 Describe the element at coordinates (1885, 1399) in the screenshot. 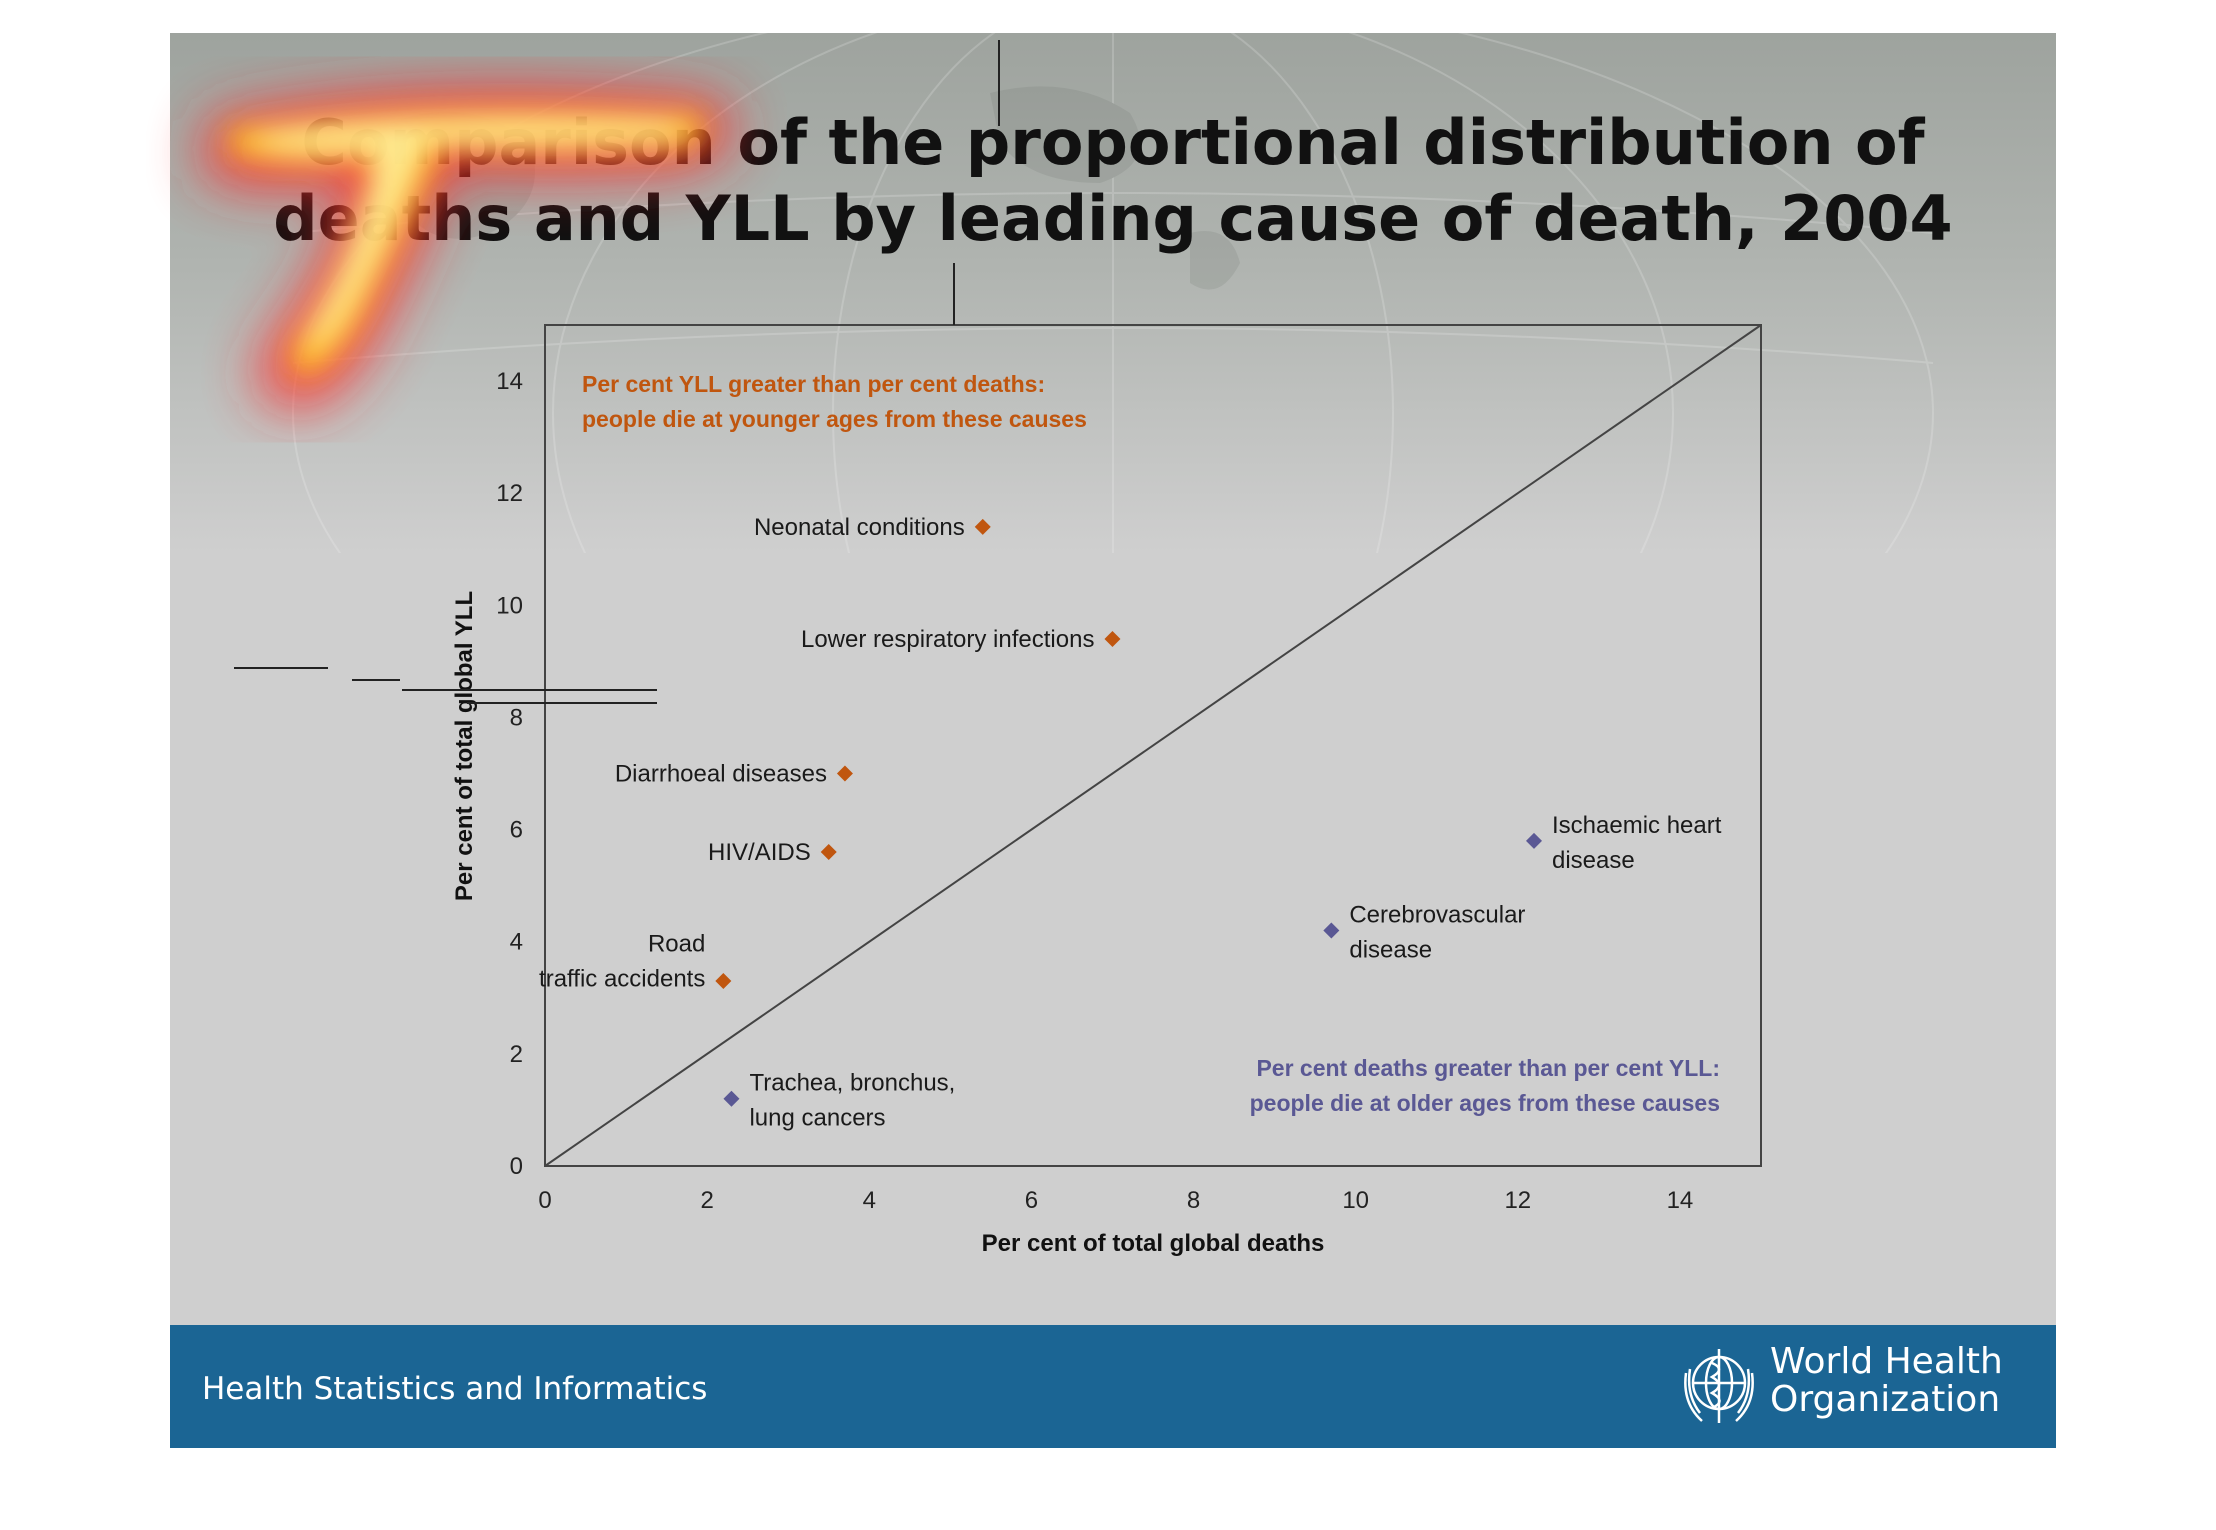

I see `who-name-line-2: Organization` at that location.